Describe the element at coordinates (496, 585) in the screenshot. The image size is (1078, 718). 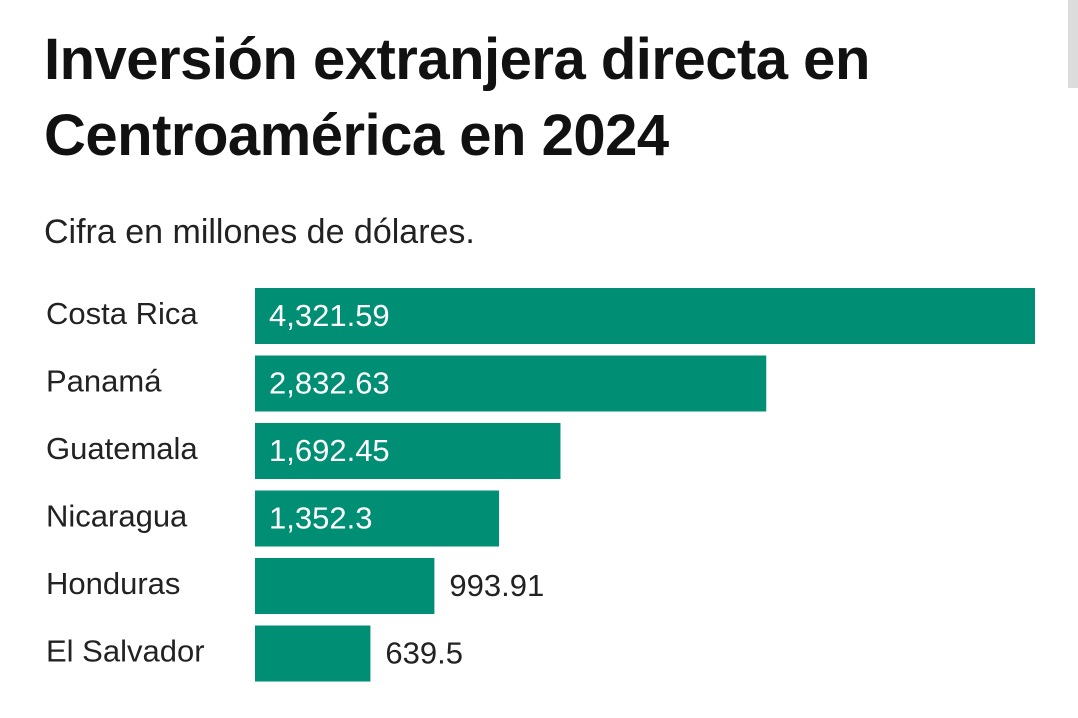
I see `value-label: 993.91` at that location.